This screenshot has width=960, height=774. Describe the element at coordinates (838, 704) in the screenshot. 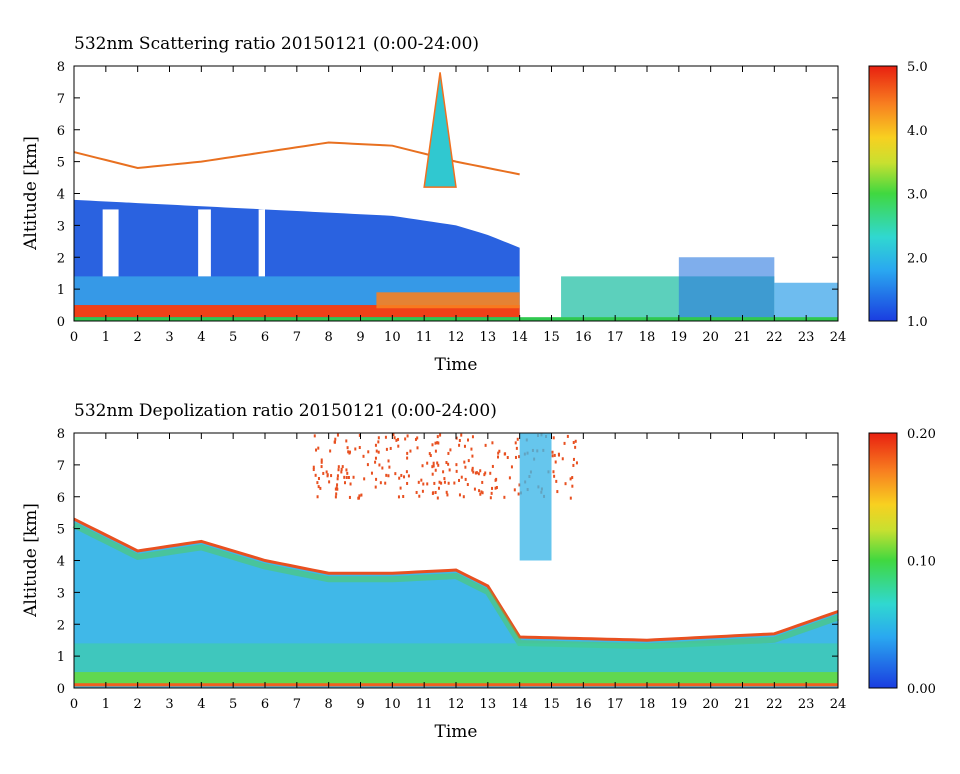

I see `x-tick-label: 24` at that location.